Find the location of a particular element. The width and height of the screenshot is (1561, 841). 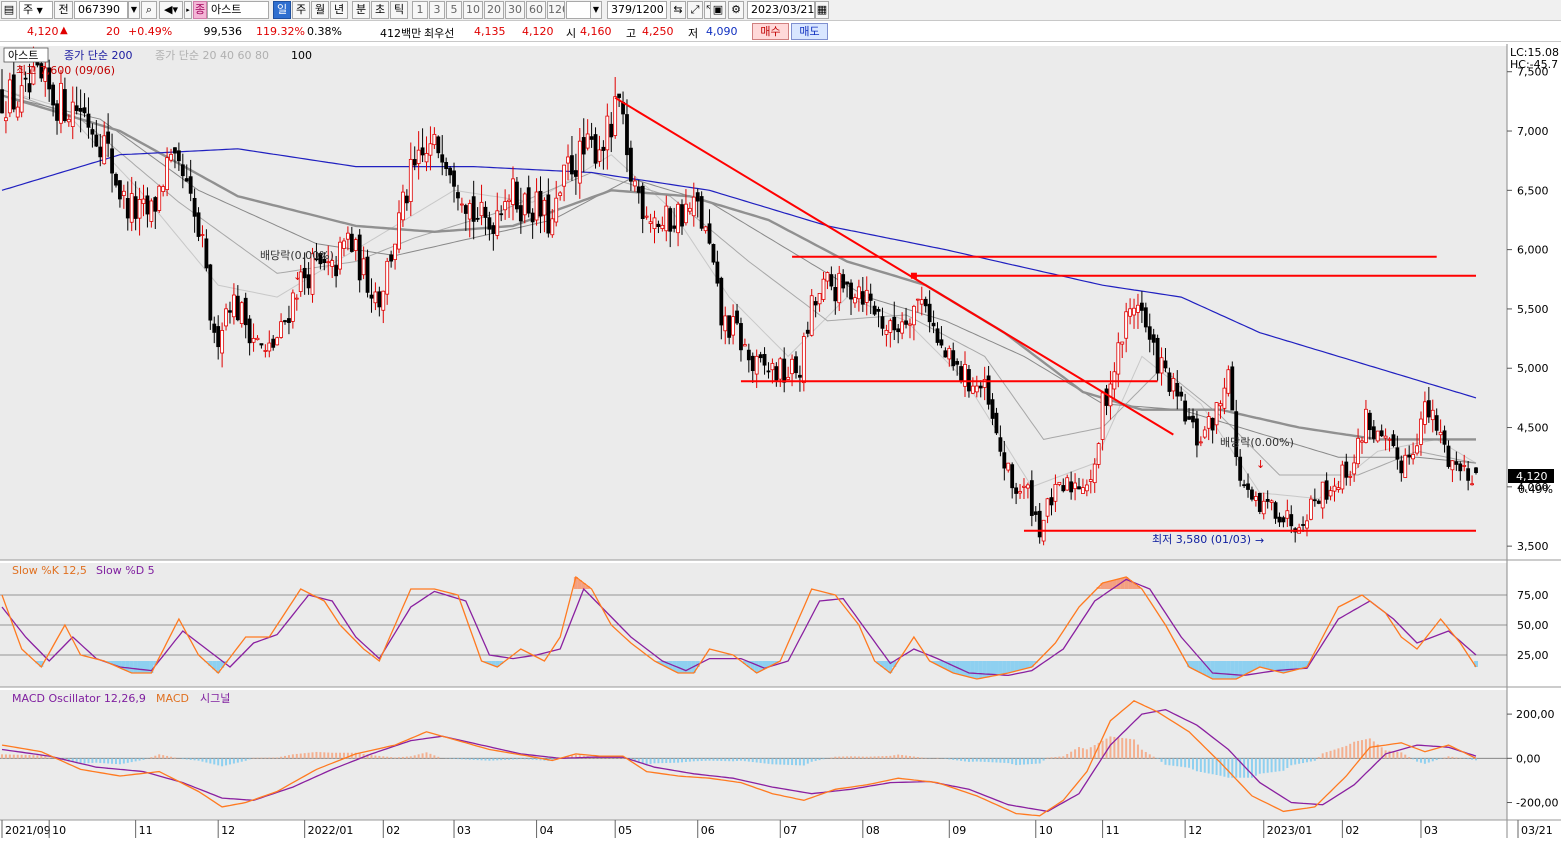

save-icon: ▣ is located at coordinates (718, 10).